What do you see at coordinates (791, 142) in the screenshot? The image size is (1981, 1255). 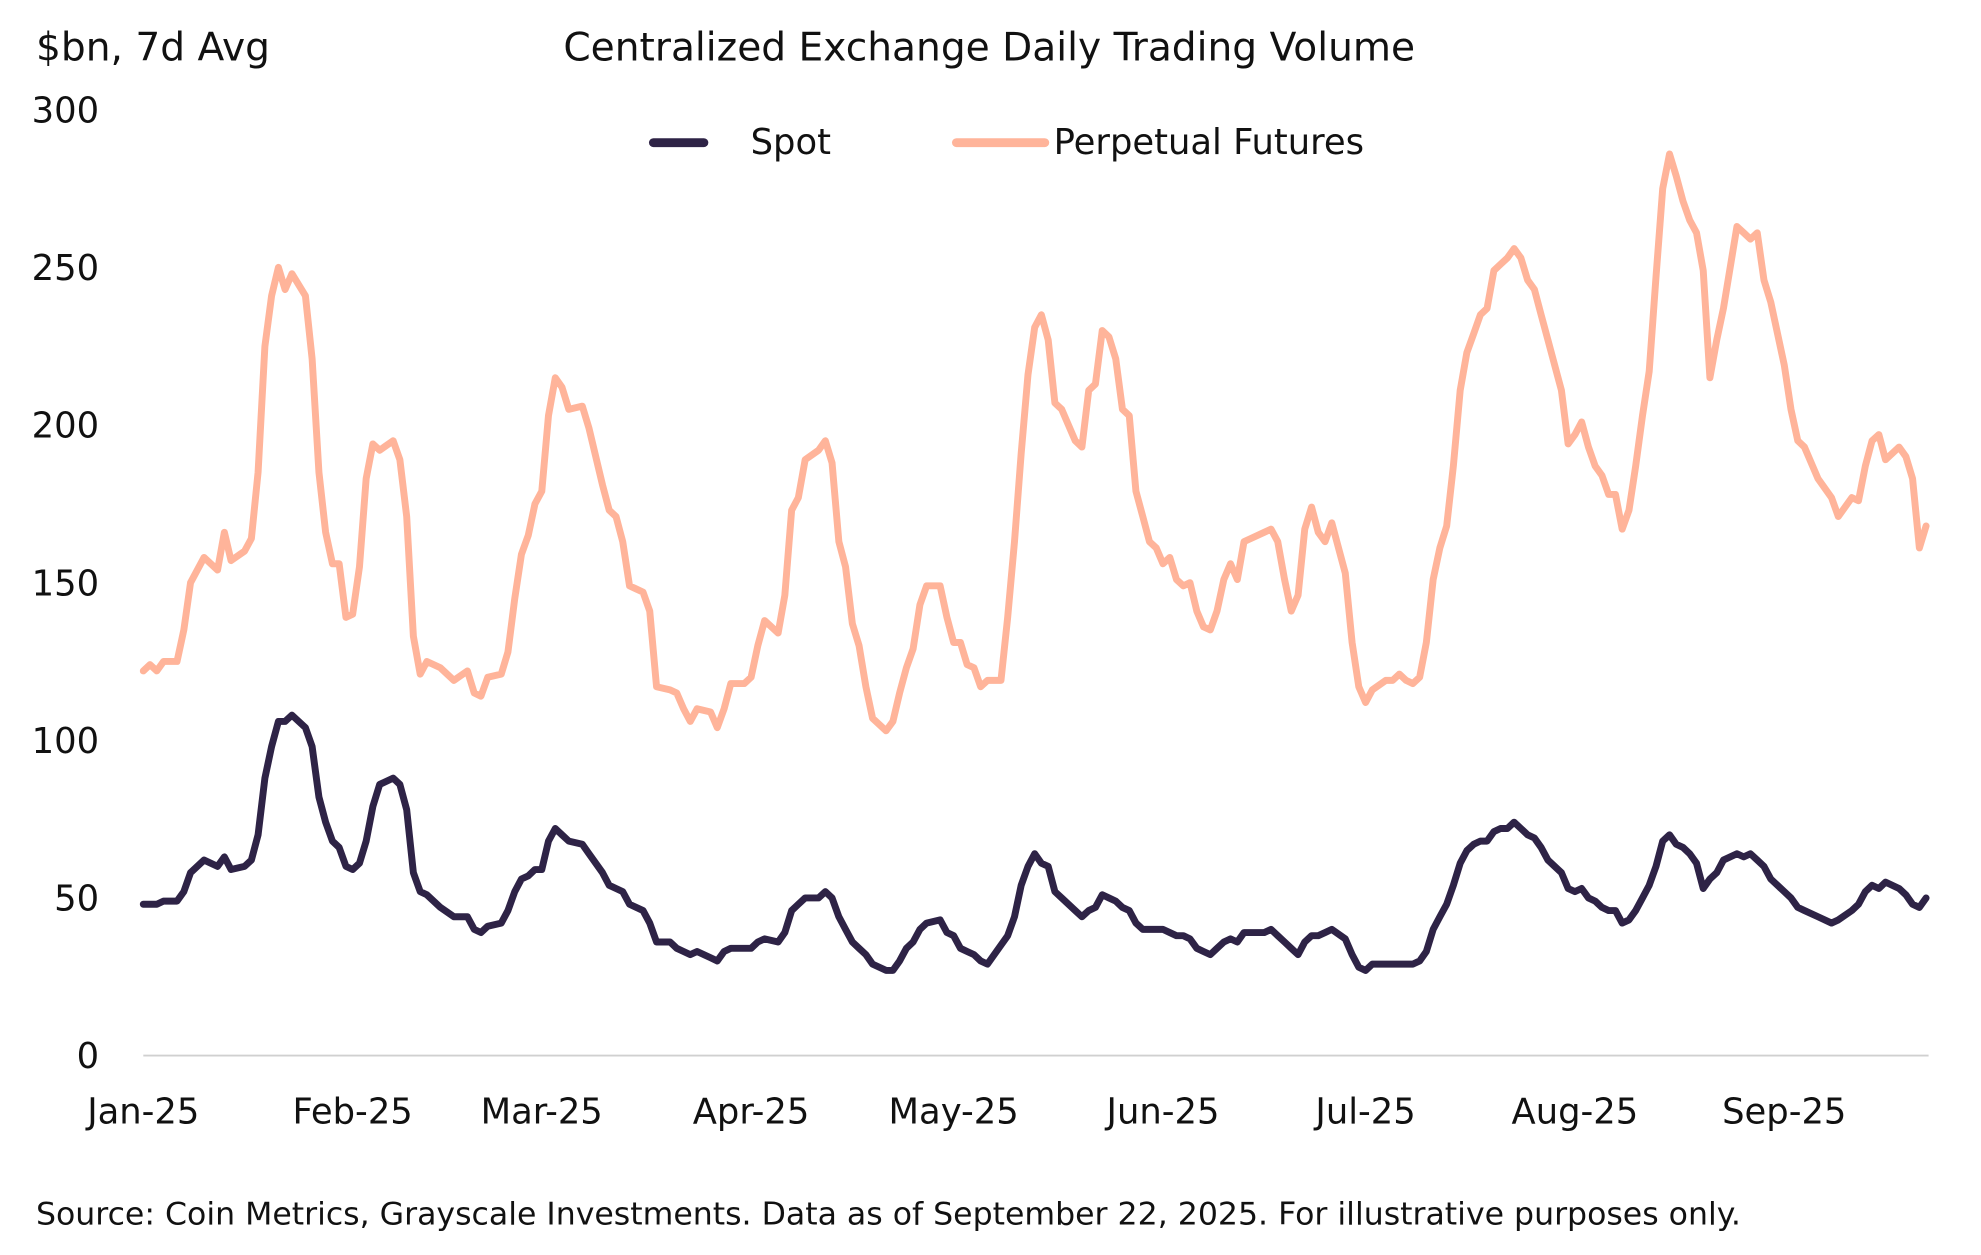 I see `legend-label-spot: Spot` at bounding box center [791, 142].